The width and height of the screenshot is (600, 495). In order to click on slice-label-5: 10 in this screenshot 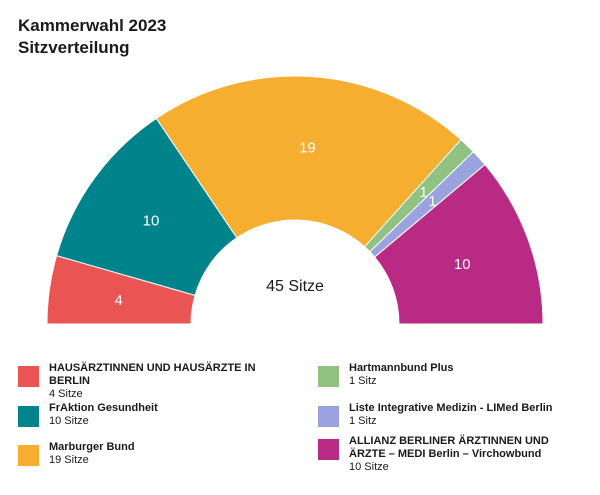, I will do `click(462, 264)`.